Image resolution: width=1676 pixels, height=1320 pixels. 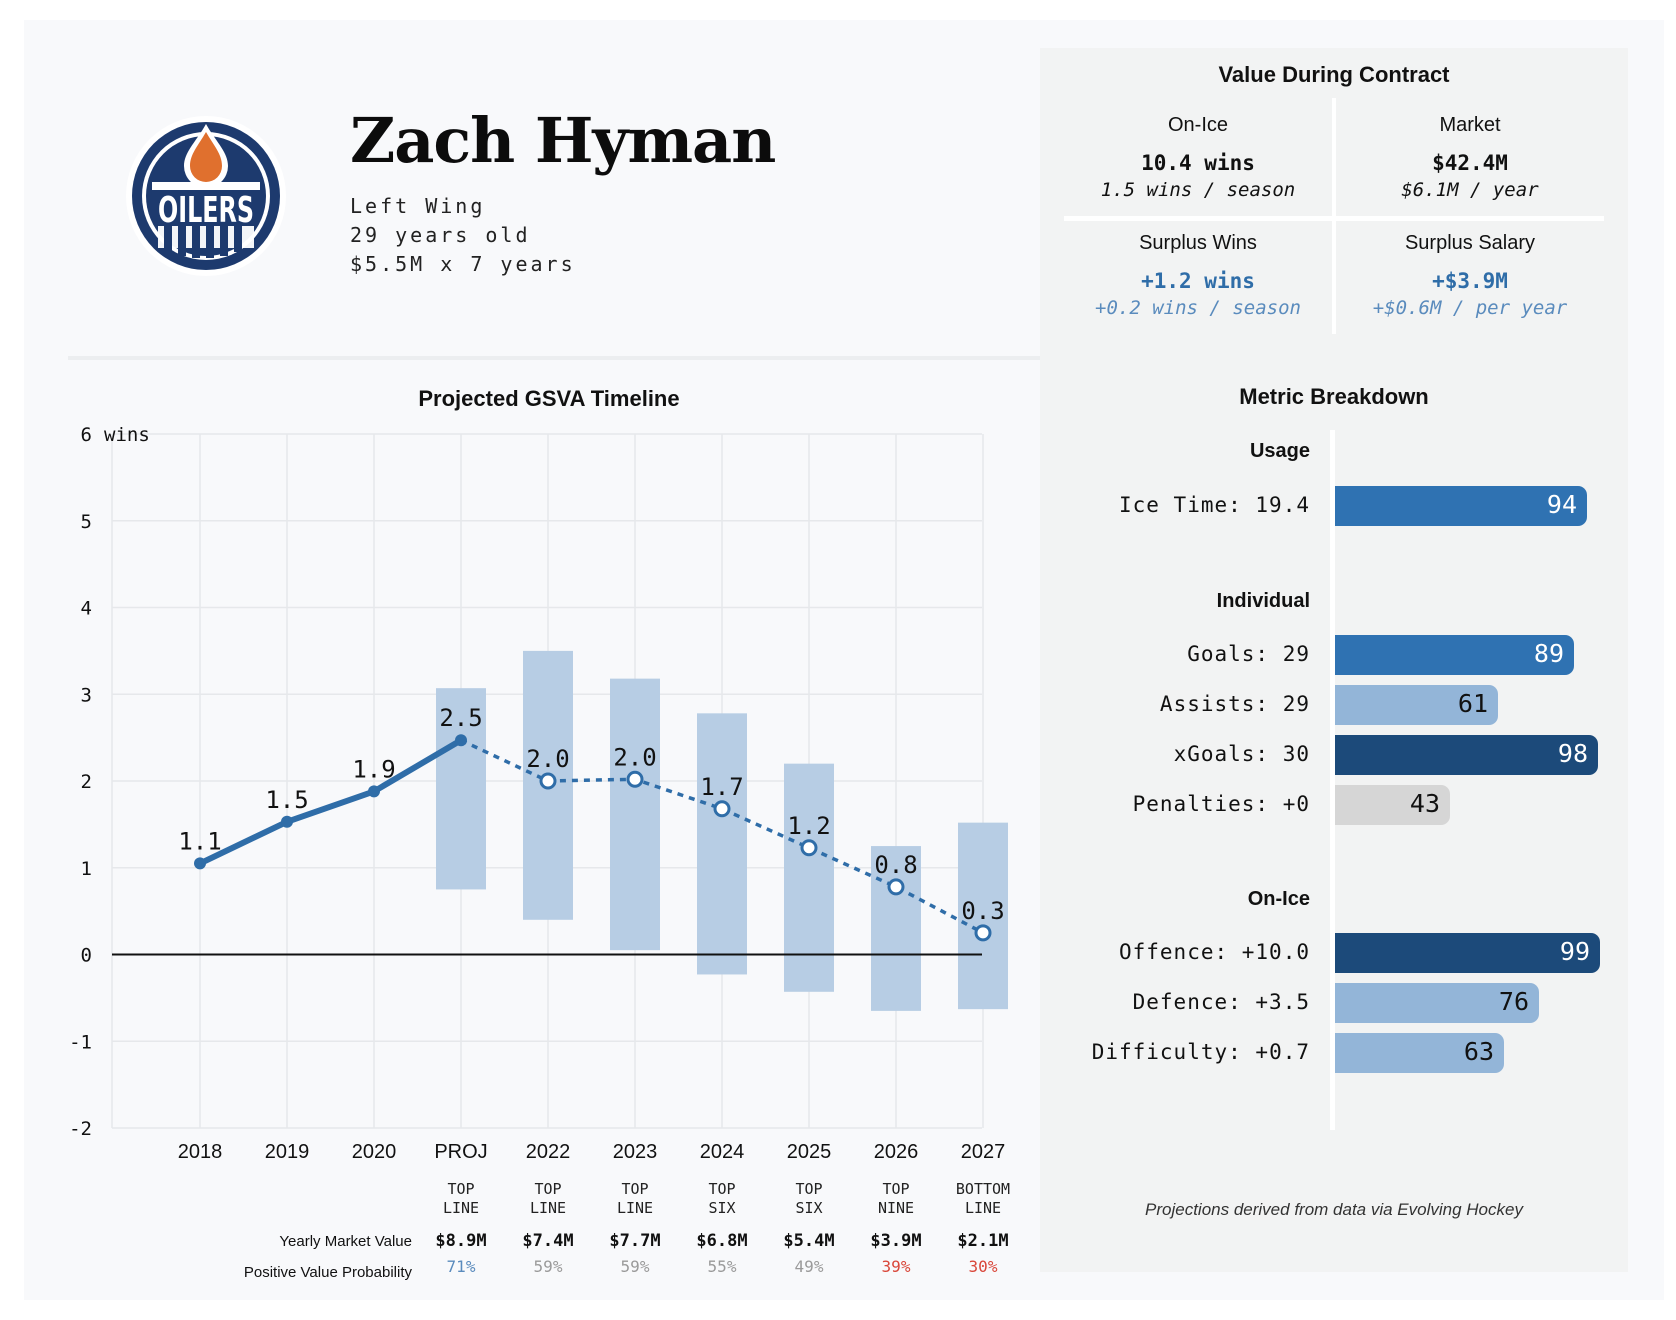 I want to click on x-tick-label: 2025, so click(x=809, y=1152).